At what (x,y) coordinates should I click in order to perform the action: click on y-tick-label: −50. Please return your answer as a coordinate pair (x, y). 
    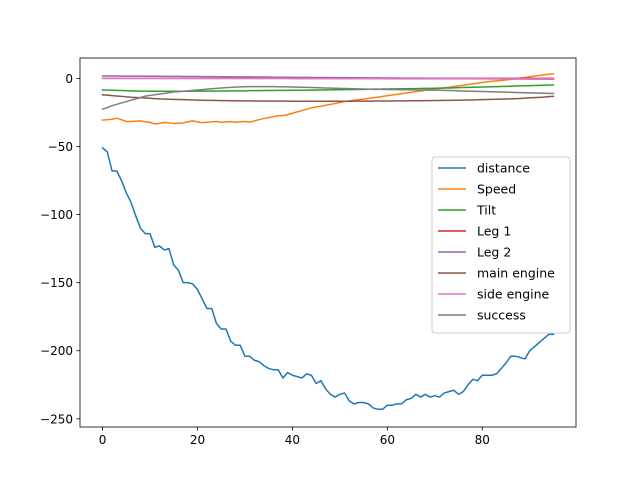
    Looking at the image, I should click on (60, 147).